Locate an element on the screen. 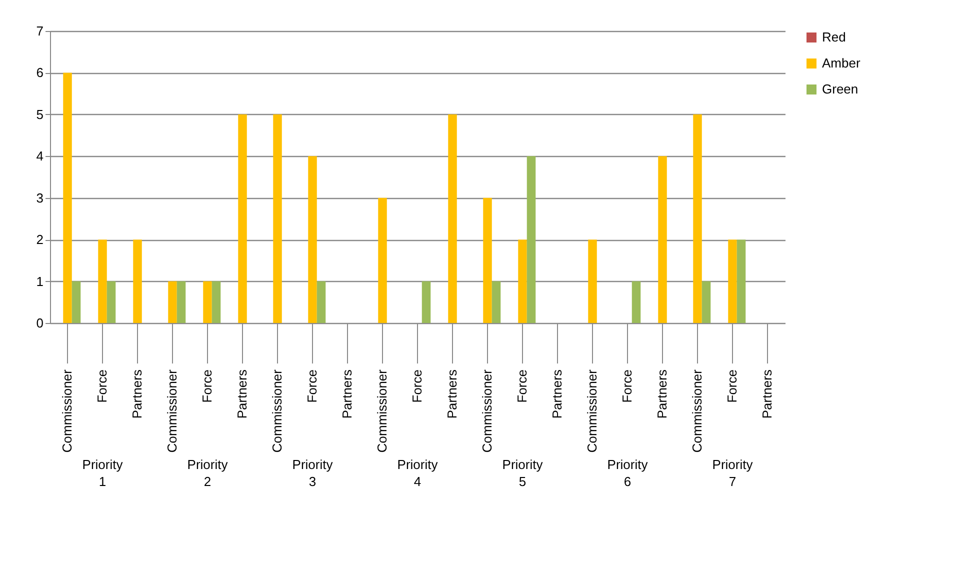  y-tick-label: 7 is located at coordinates (40, 31).